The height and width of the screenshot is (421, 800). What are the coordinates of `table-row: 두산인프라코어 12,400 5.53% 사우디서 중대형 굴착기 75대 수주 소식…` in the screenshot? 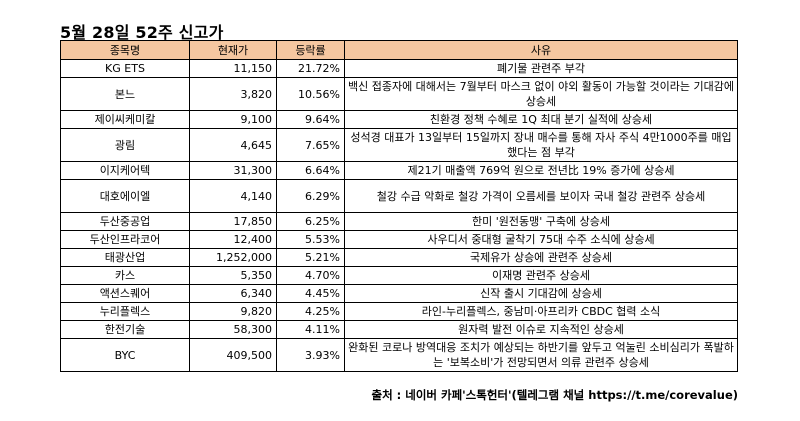 It's located at (399, 239).